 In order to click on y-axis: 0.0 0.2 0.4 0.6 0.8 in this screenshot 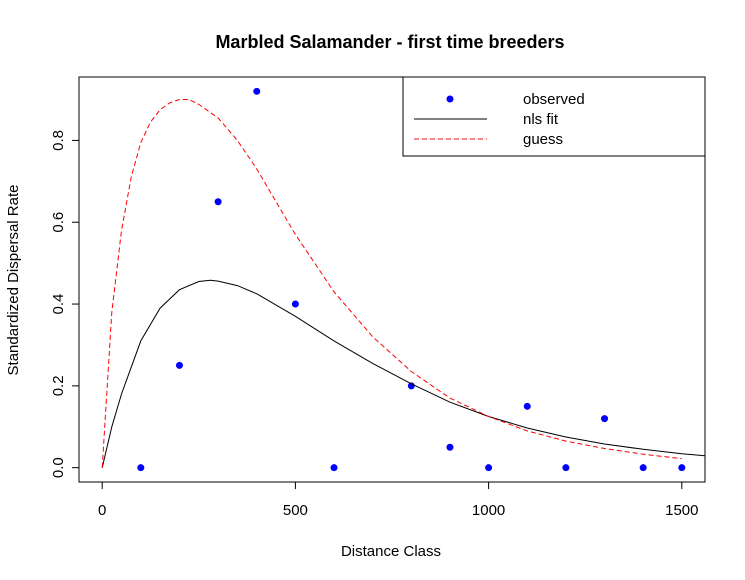, I will do `click(64, 304)`.